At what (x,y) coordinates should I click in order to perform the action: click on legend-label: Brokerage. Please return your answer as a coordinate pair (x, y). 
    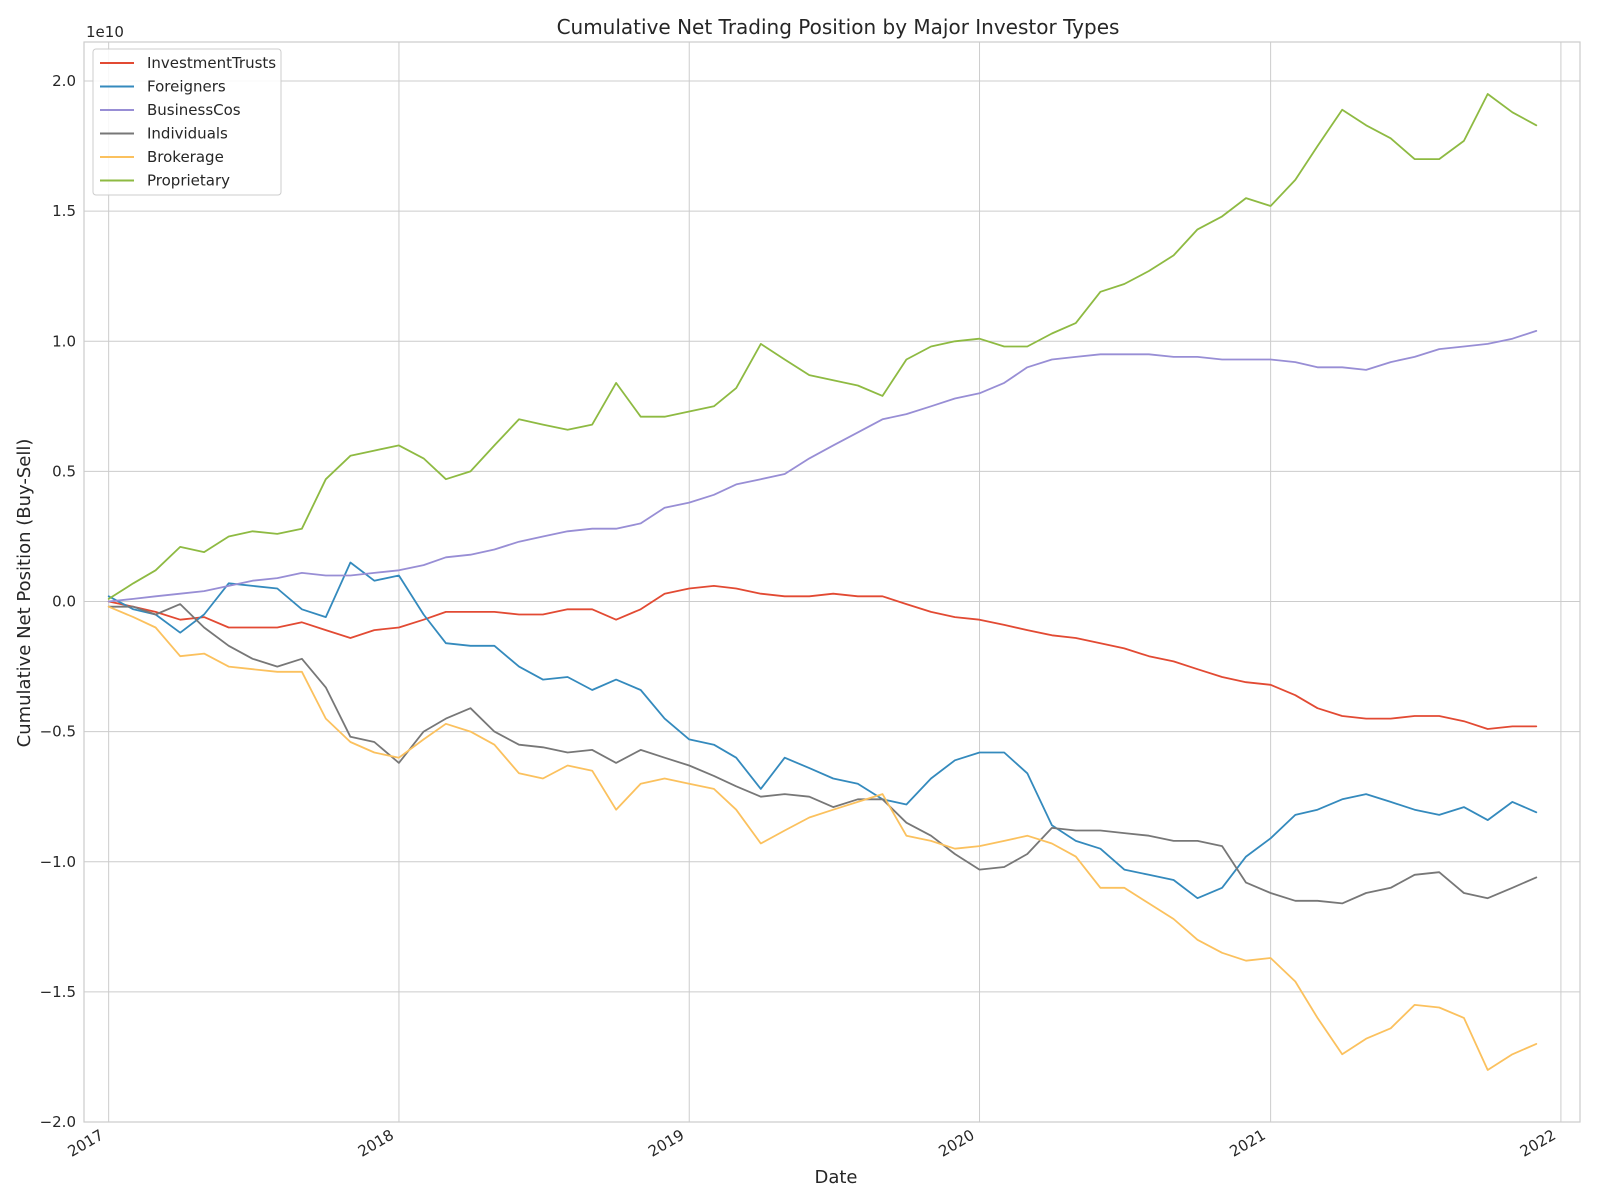
    Looking at the image, I should click on (185, 157).